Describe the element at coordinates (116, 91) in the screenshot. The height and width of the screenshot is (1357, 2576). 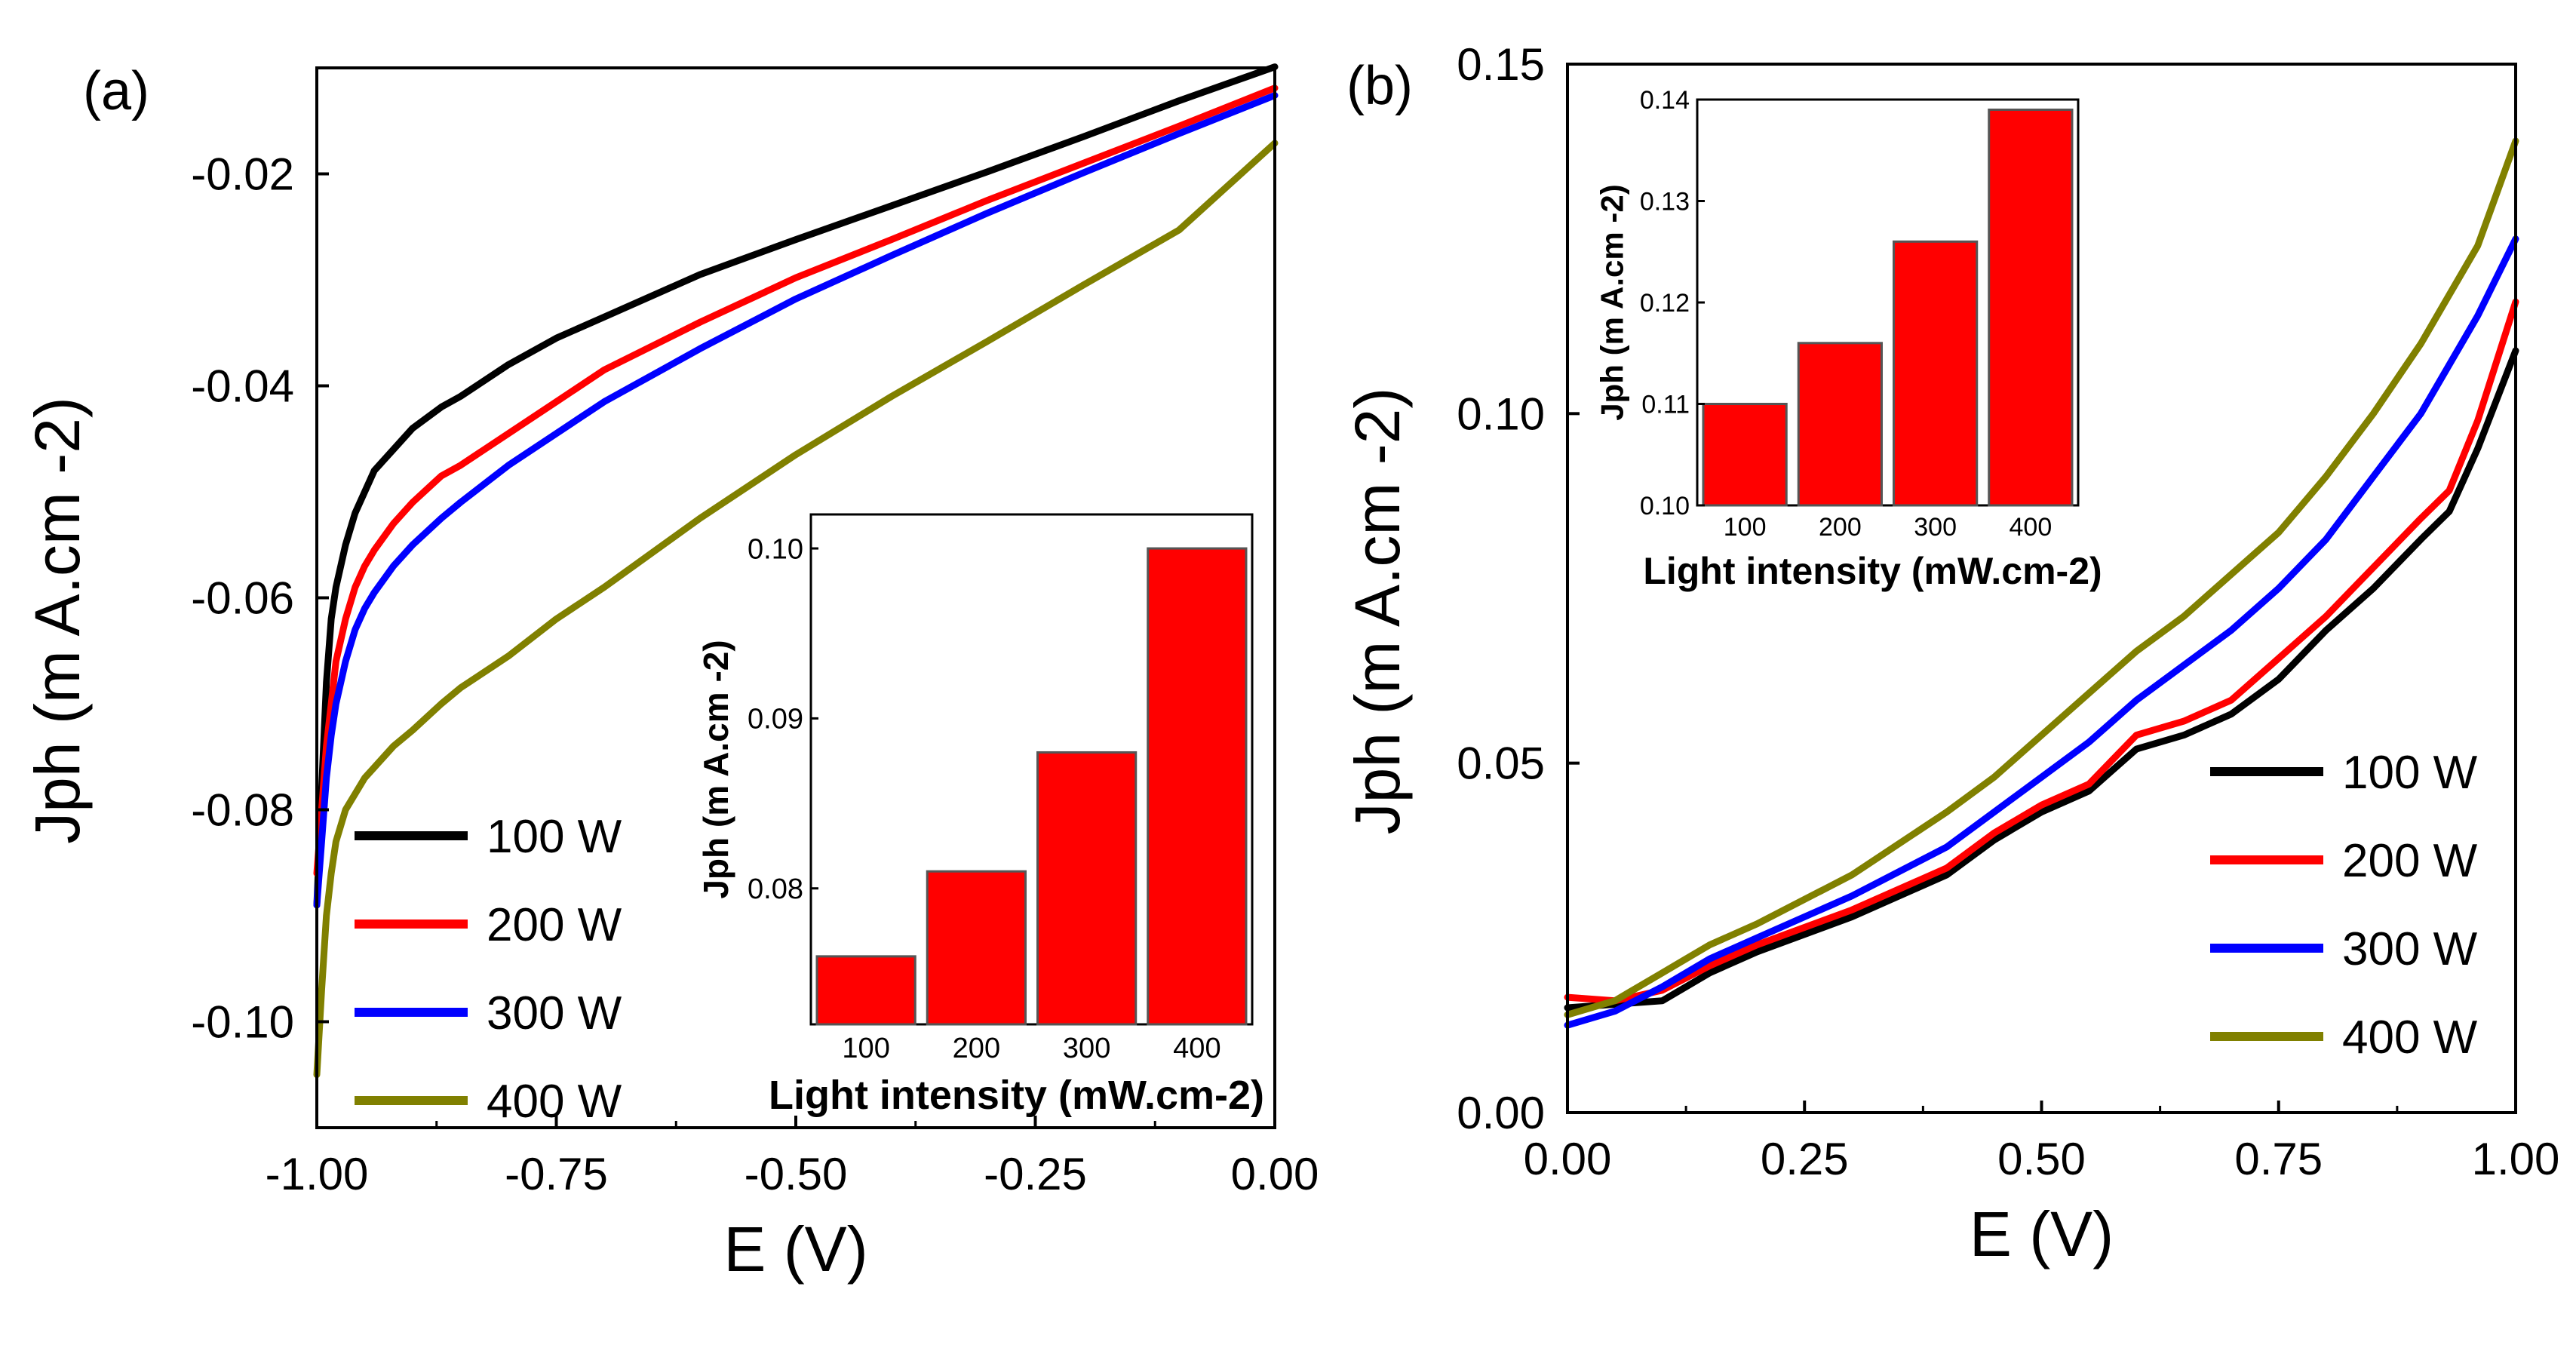
I see `panel-a-label: (a)` at that location.